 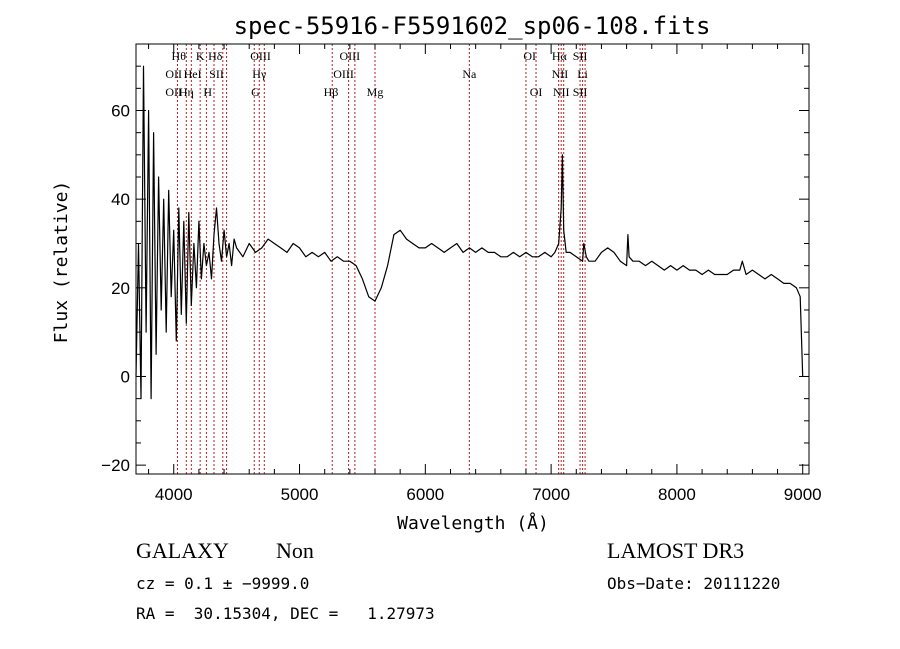 I want to click on survey-name: LAMOST DR3, so click(x=676, y=550).